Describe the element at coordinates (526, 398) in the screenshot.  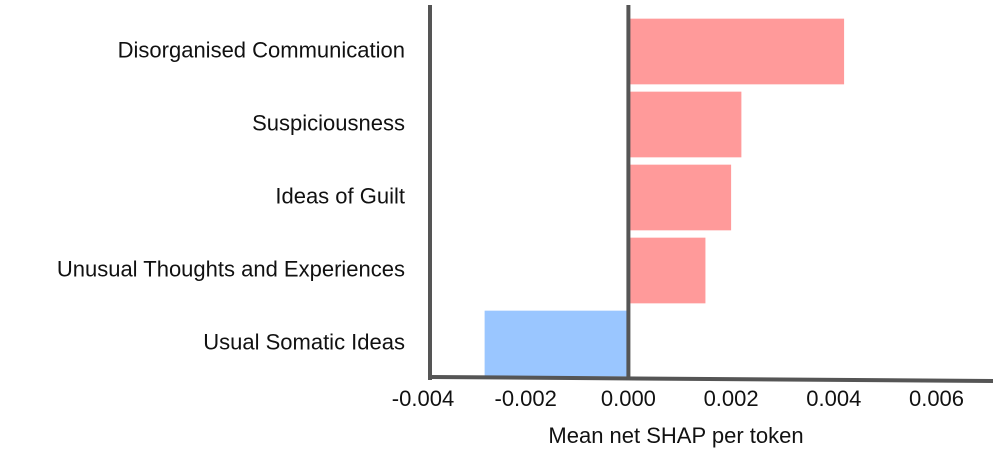
I see `x-tick-label: -0.002` at that location.